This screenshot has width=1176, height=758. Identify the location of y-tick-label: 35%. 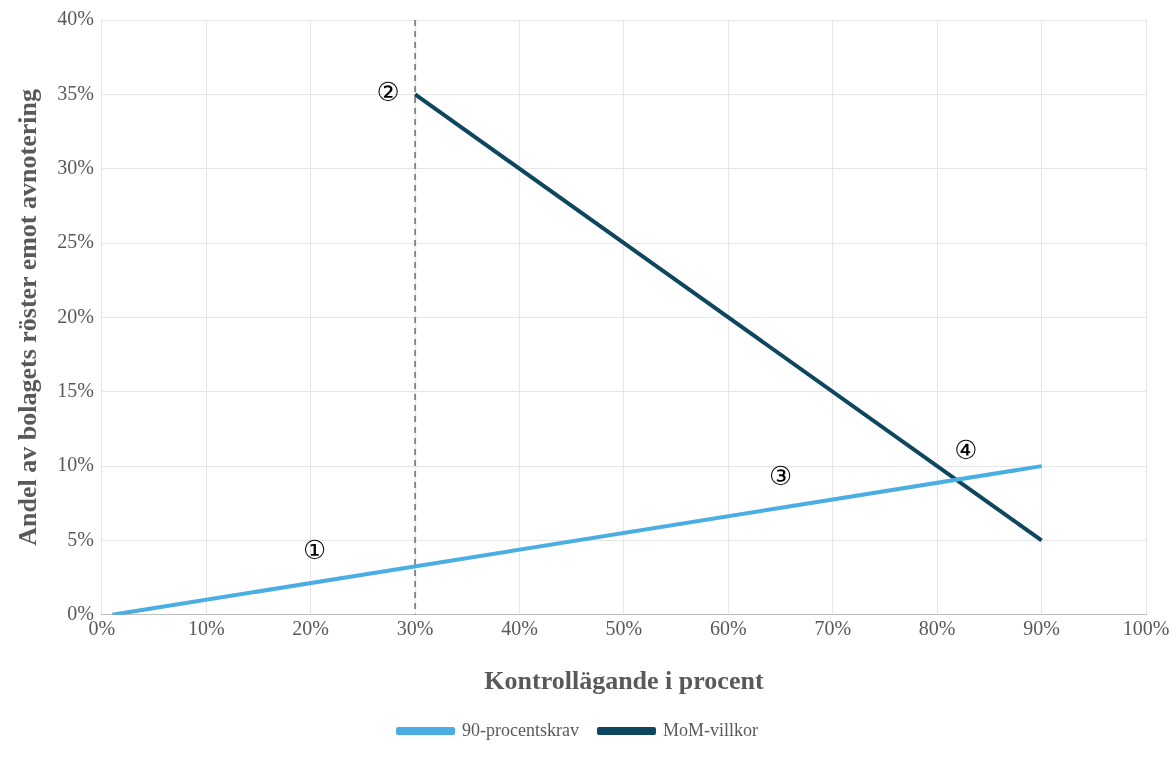
(75, 92).